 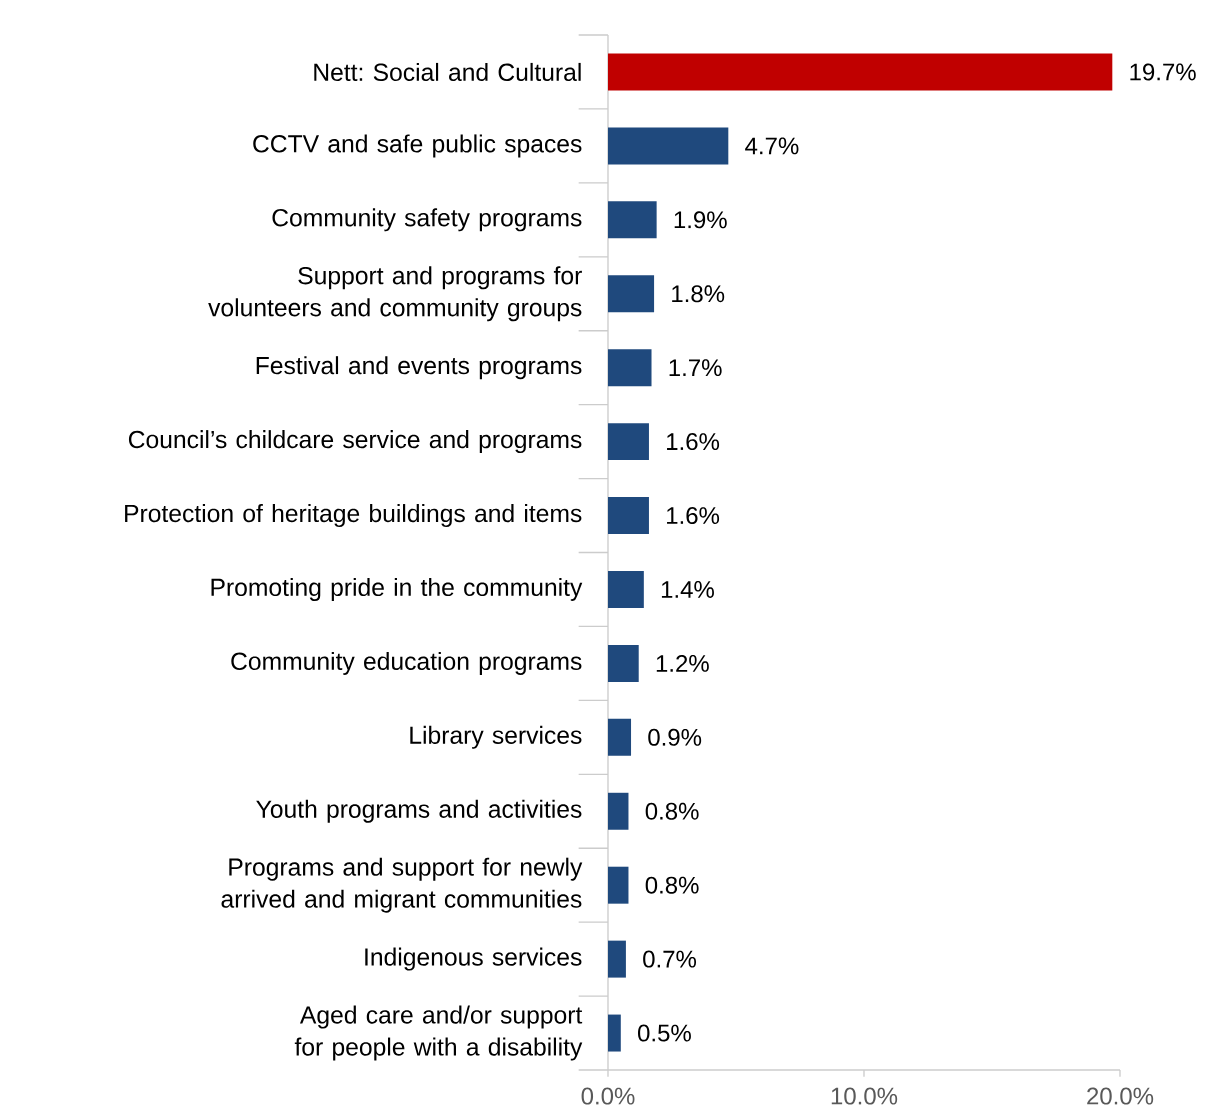 What do you see at coordinates (473, 959) in the screenshot?
I see `y-tick-label: Indigenous services` at bounding box center [473, 959].